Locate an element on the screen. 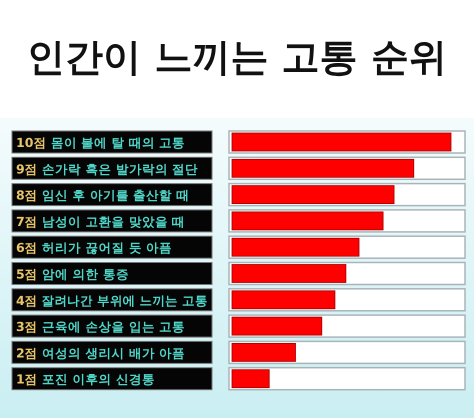 This screenshot has width=474, height=418. chart-title: 인간이 느끼는 고통 순위 is located at coordinates (237, 57).